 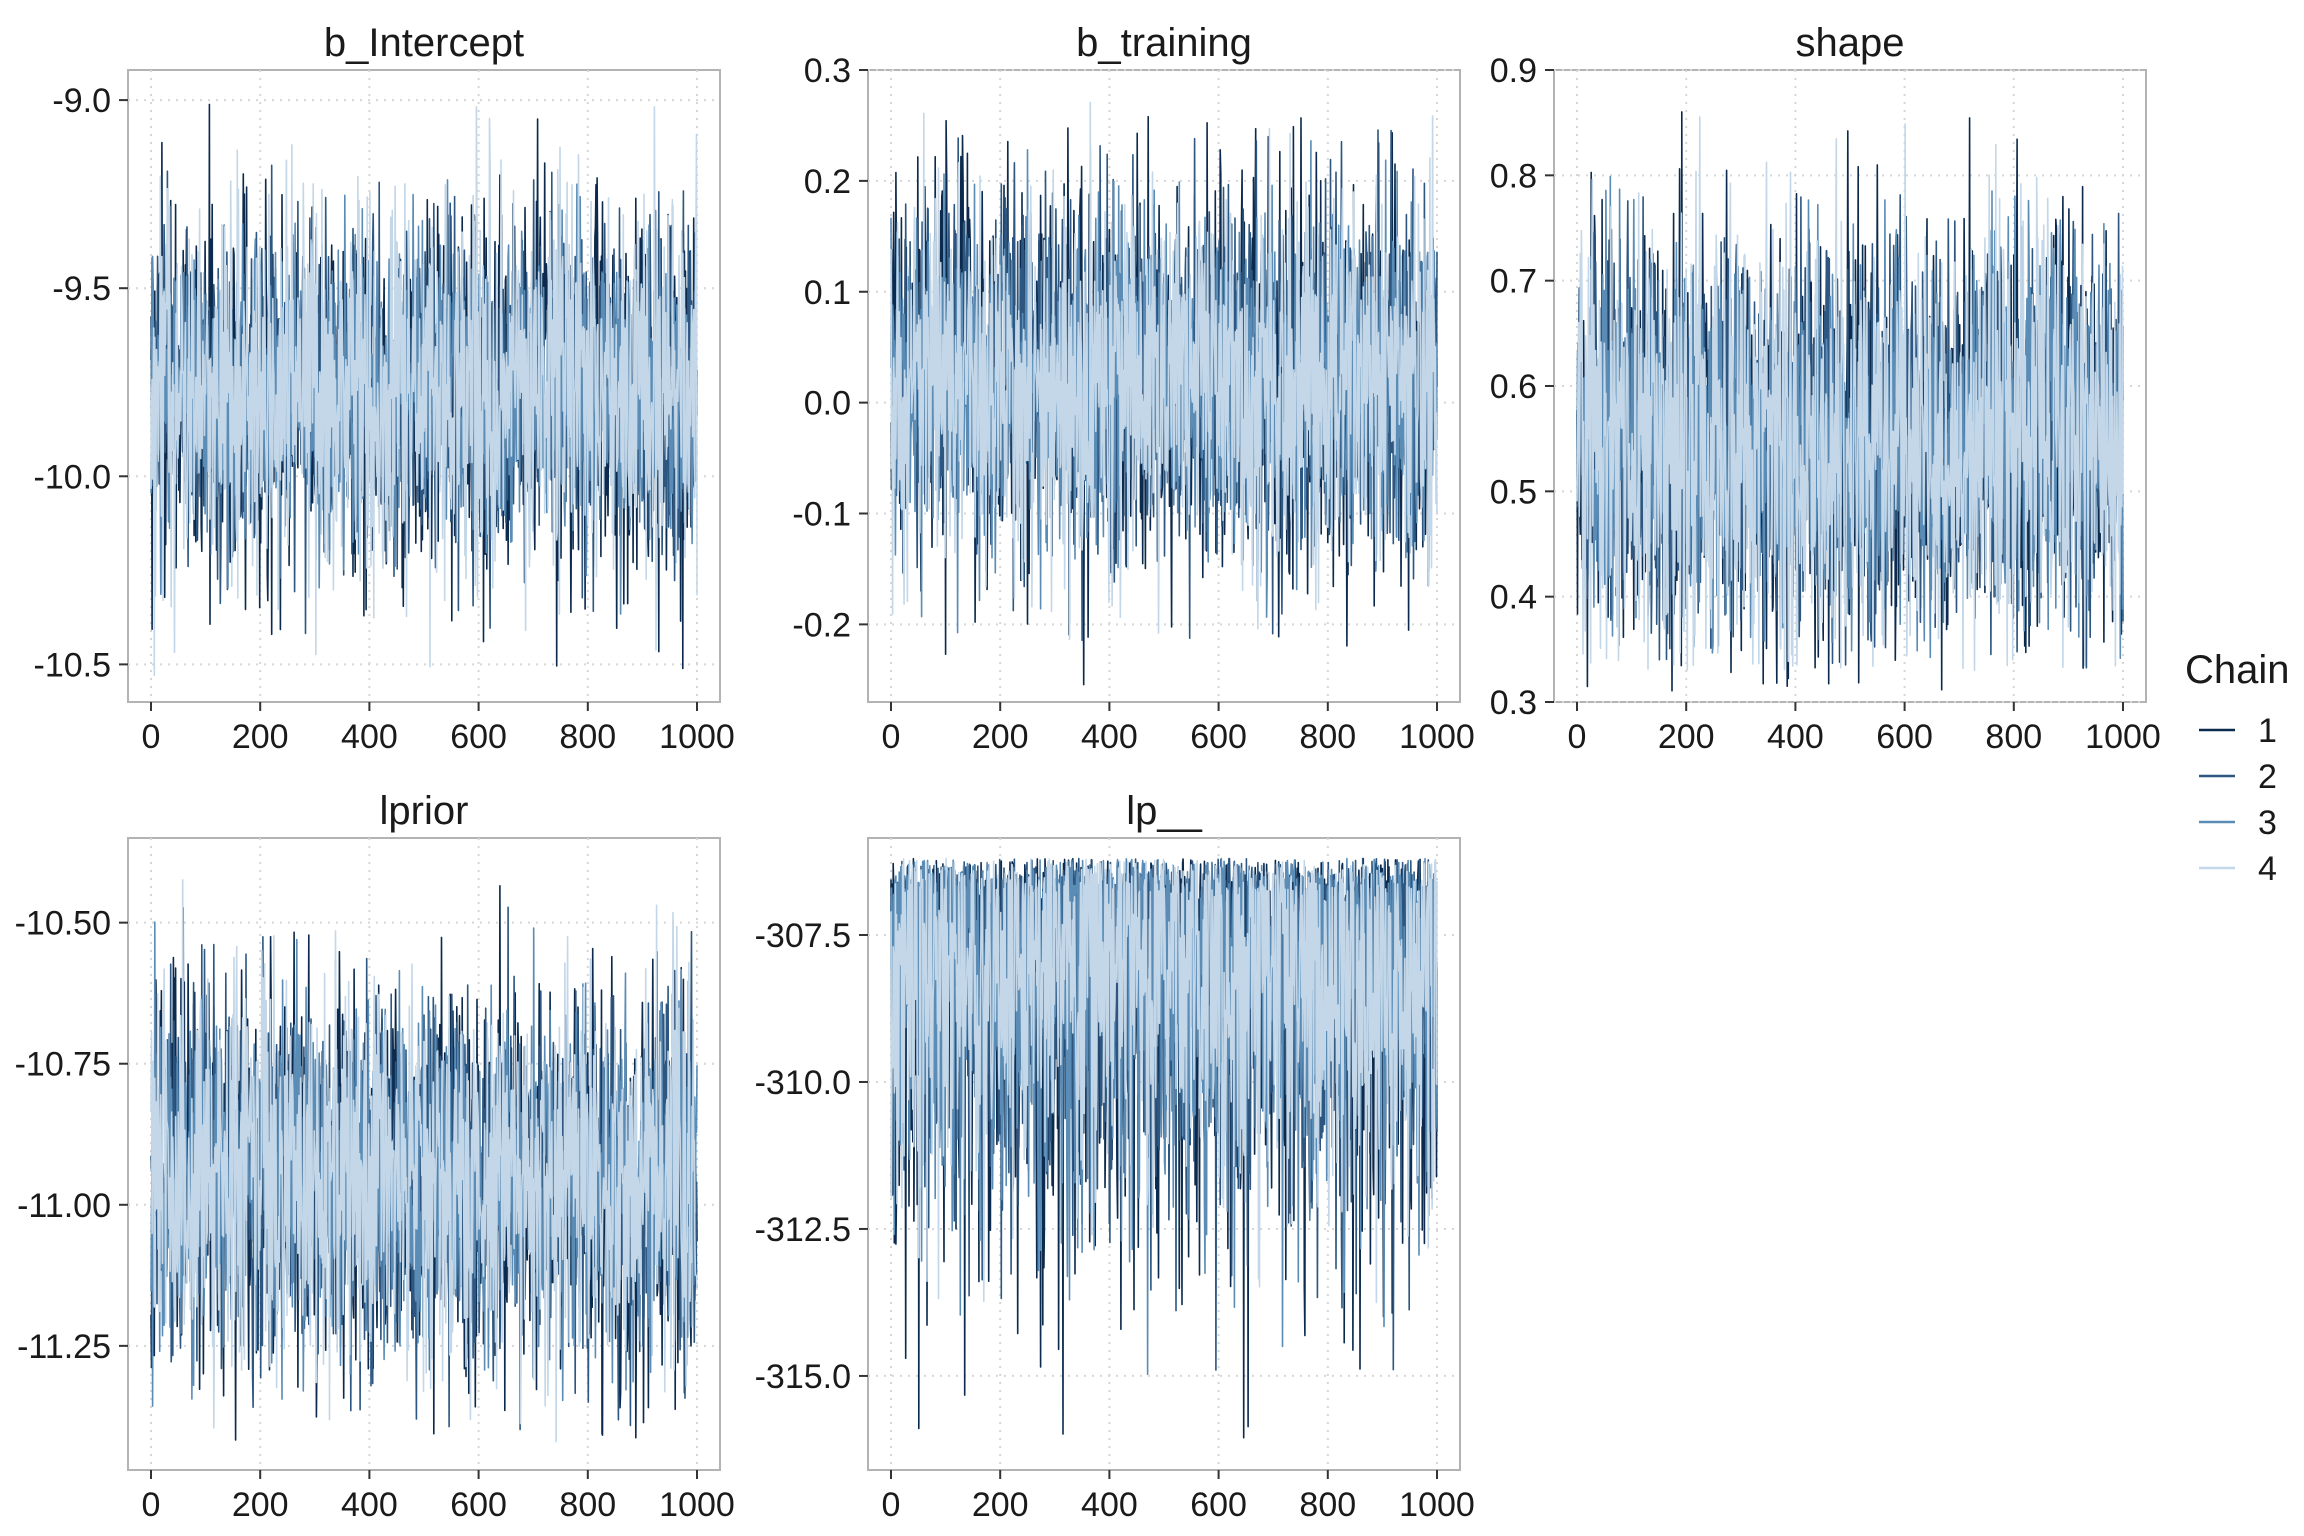 What do you see at coordinates (2238, 800) in the screenshot?
I see `legend-items: 1 2 3 4` at bounding box center [2238, 800].